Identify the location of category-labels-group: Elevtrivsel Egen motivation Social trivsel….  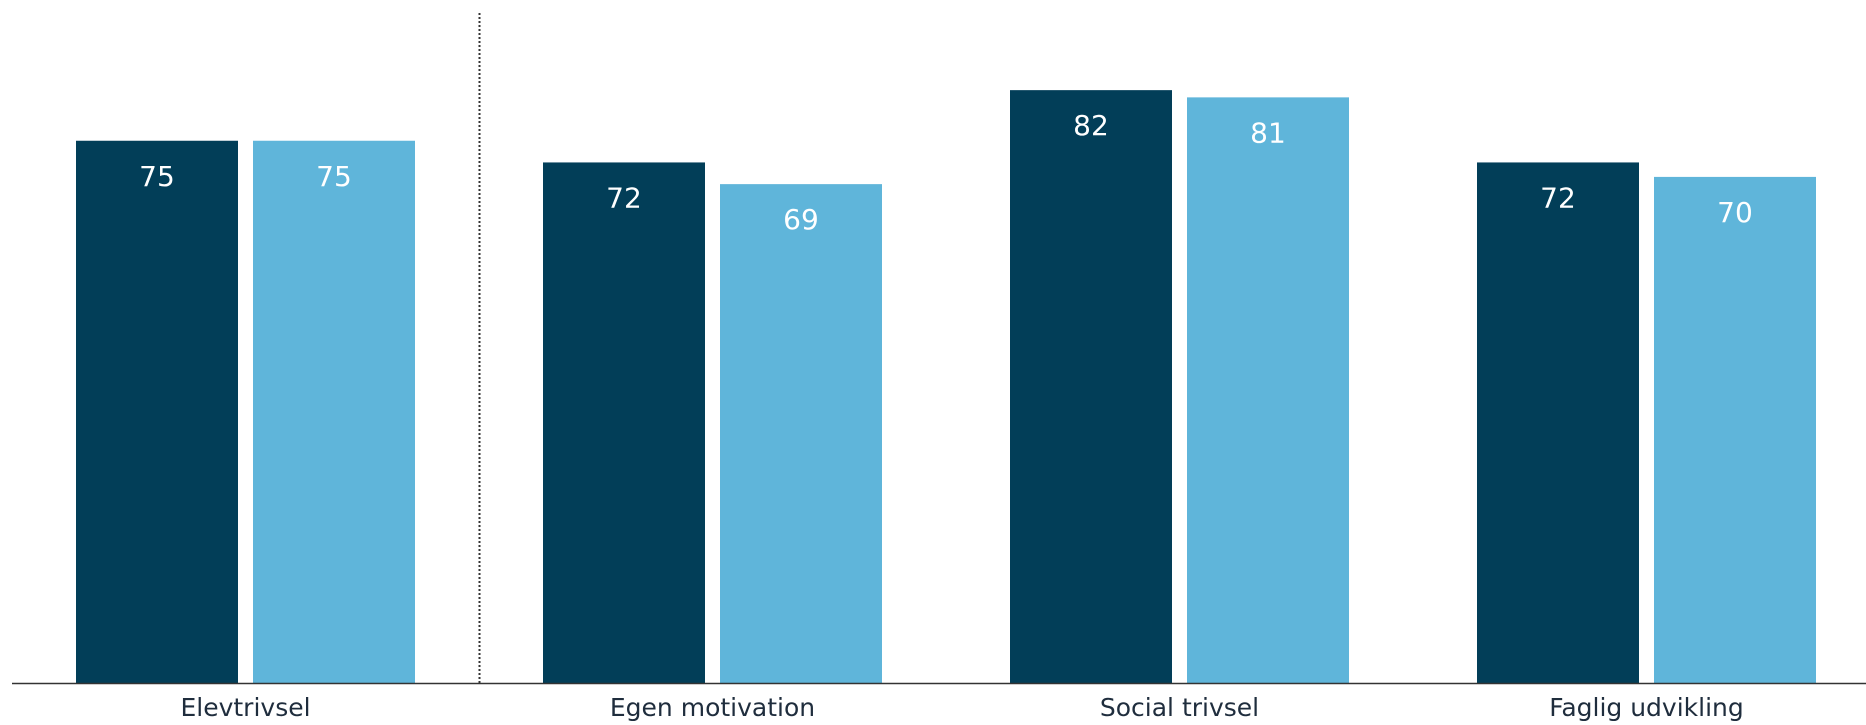
(961, 707).